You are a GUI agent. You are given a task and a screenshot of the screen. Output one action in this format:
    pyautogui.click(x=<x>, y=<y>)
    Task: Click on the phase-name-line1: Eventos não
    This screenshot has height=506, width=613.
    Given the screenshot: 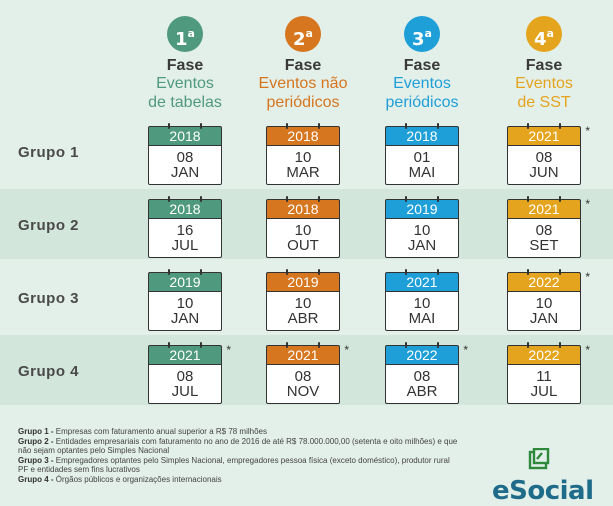 What is the action you would take?
    pyautogui.click(x=303, y=83)
    